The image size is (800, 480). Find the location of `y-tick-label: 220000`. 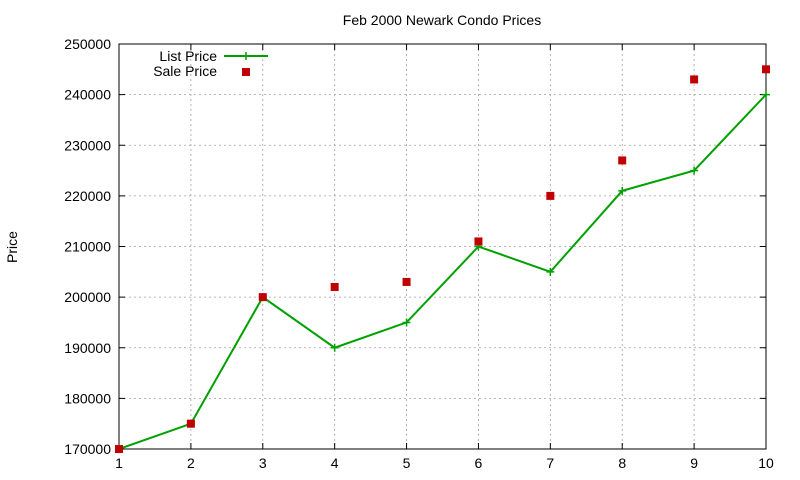

y-tick-label: 220000 is located at coordinates (87, 196).